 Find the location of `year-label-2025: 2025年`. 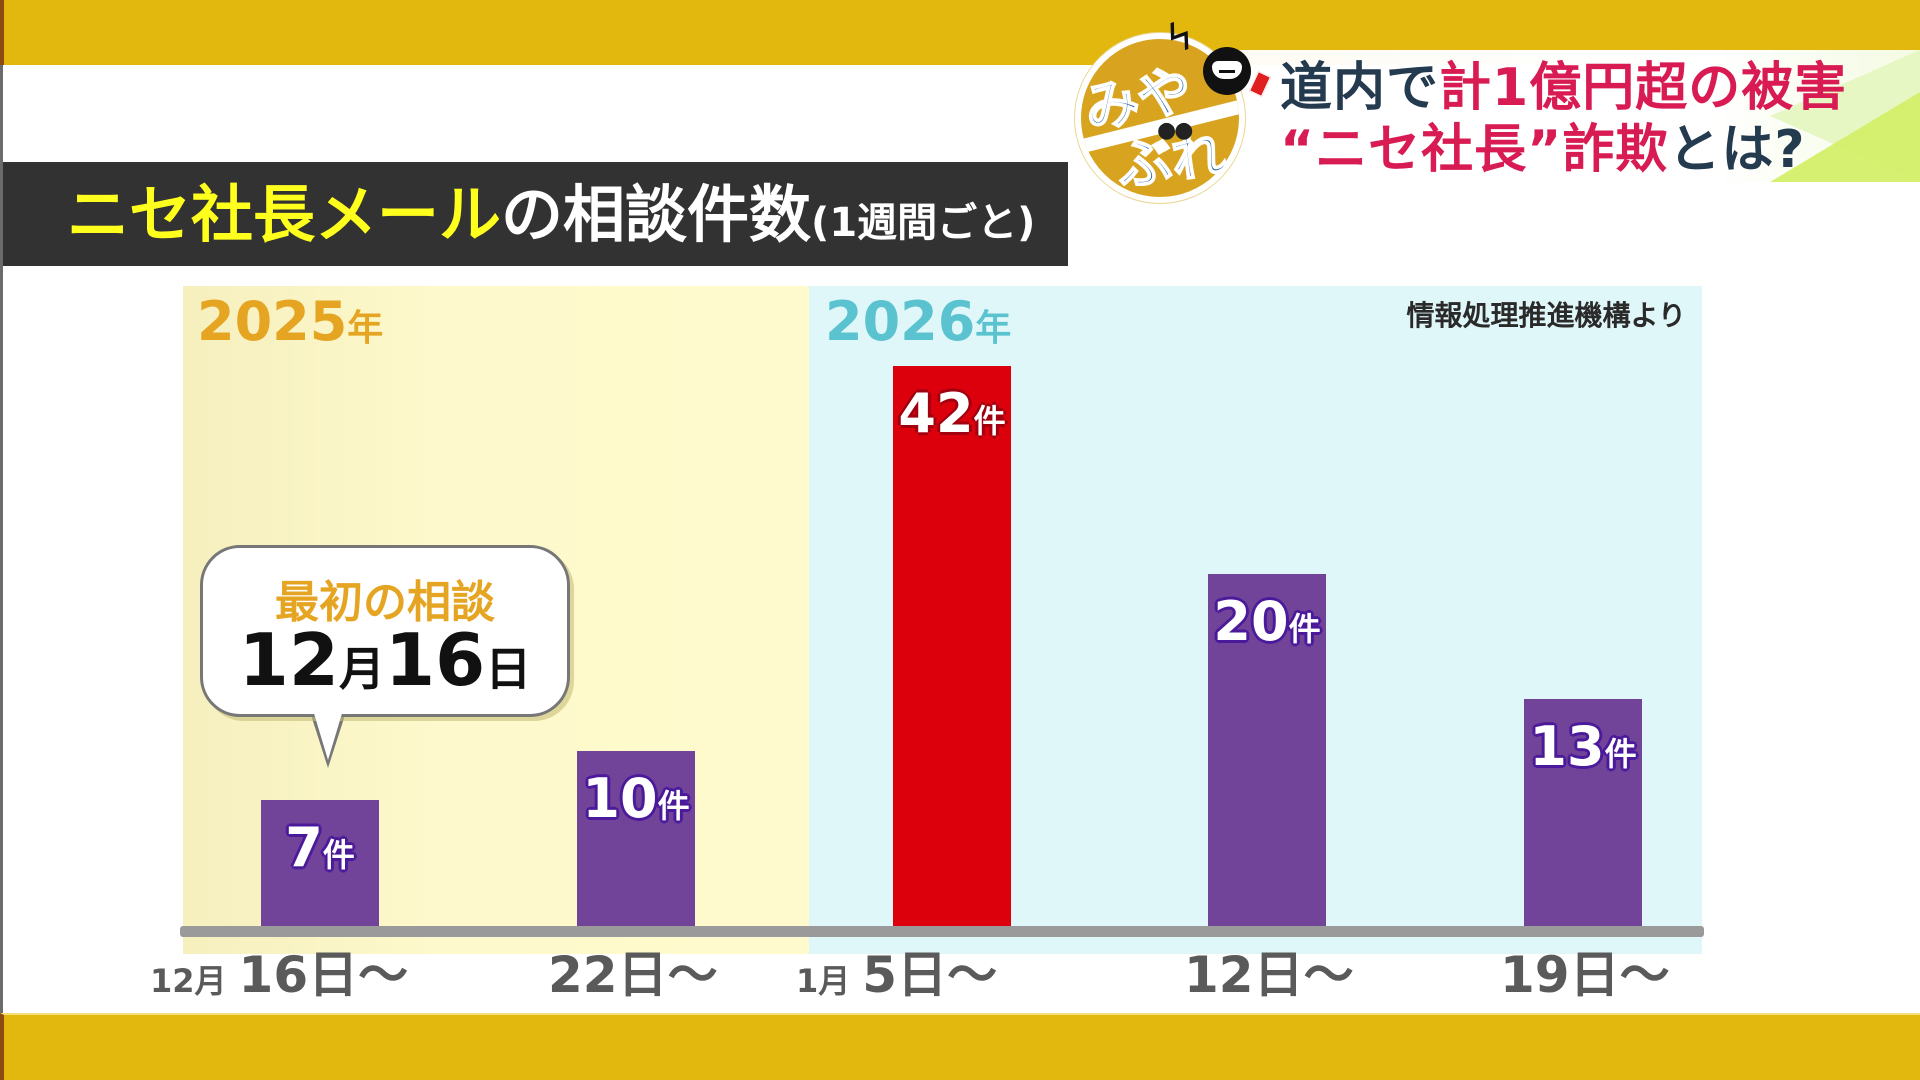

year-label-2025: 2025年 is located at coordinates (290, 325).